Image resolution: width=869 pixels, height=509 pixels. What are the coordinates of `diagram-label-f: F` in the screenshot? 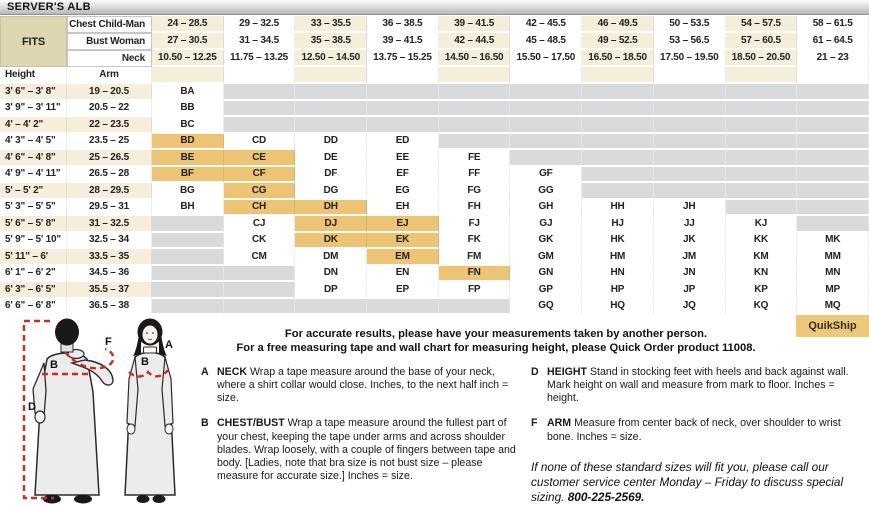 It's located at (108, 342).